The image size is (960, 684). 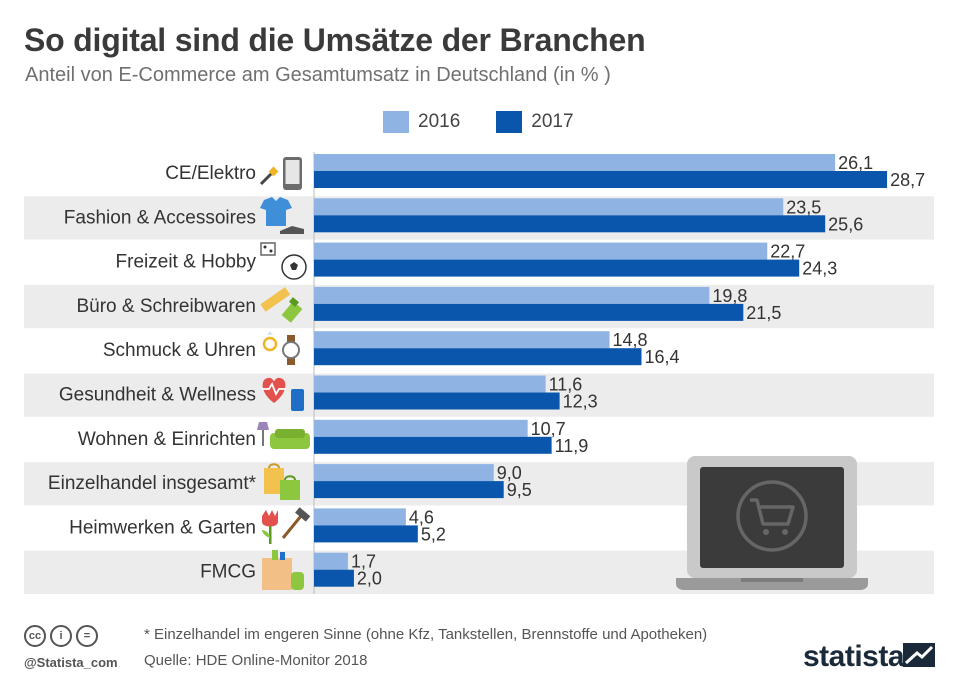 What do you see at coordinates (439, 121) in the screenshot?
I see `legend-label-2016: 2016` at bounding box center [439, 121].